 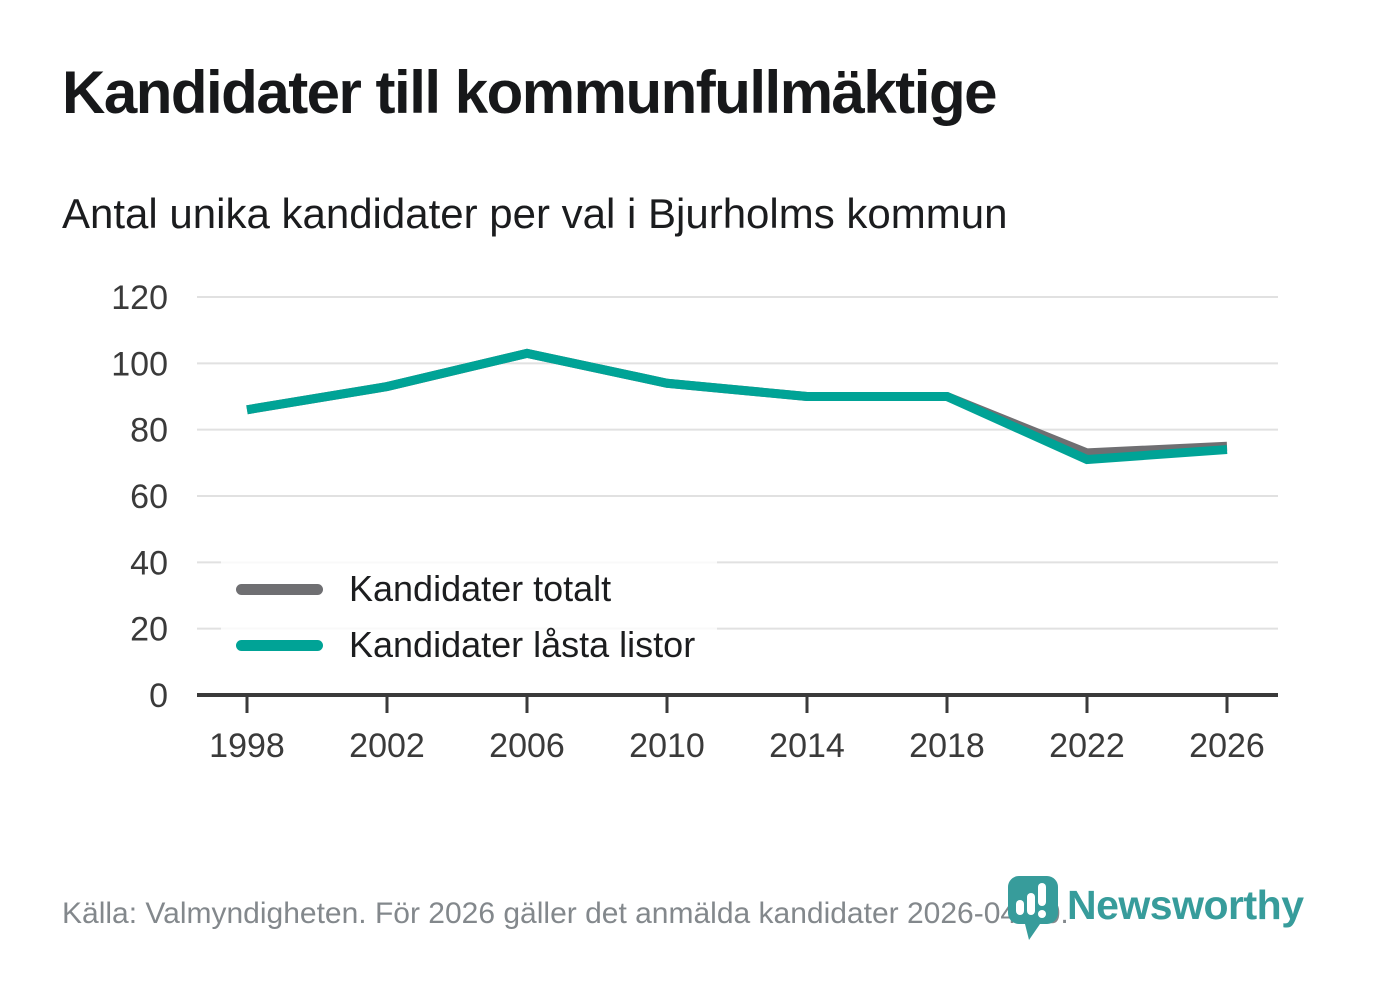 What do you see at coordinates (149, 630) in the screenshot?
I see `y-tick-label: 20` at bounding box center [149, 630].